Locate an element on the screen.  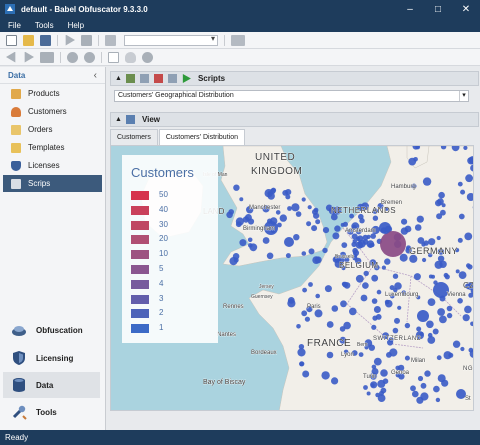
run-script-icon is located at coordinates (186, 78).